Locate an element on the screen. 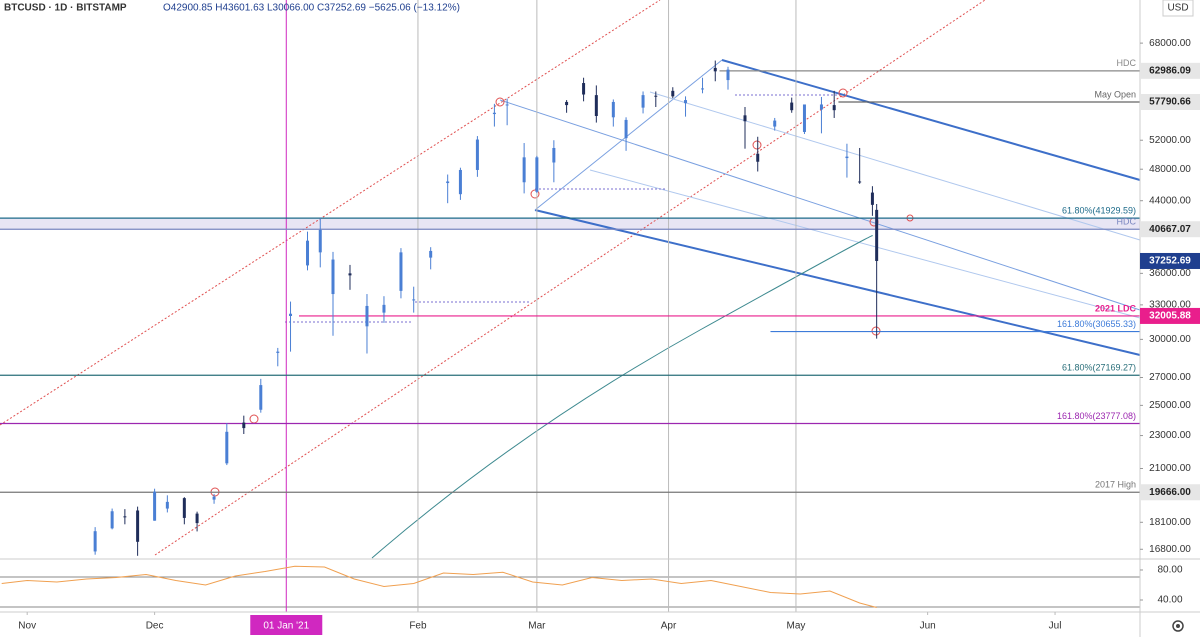 Image resolution: width=1200 pixels, height=637 pixels. x-tick-label: 01 Jan '21 is located at coordinates (286, 626).